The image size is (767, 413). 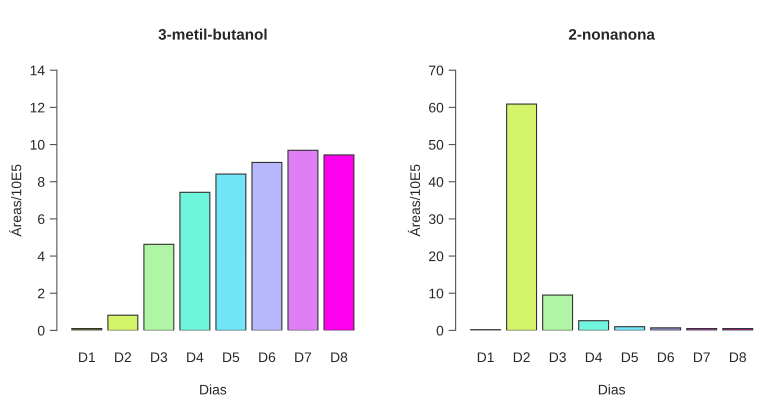 What do you see at coordinates (41, 219) in the screenshot?
I see `y-tick-label: 6` at bounding box center [41, 219].